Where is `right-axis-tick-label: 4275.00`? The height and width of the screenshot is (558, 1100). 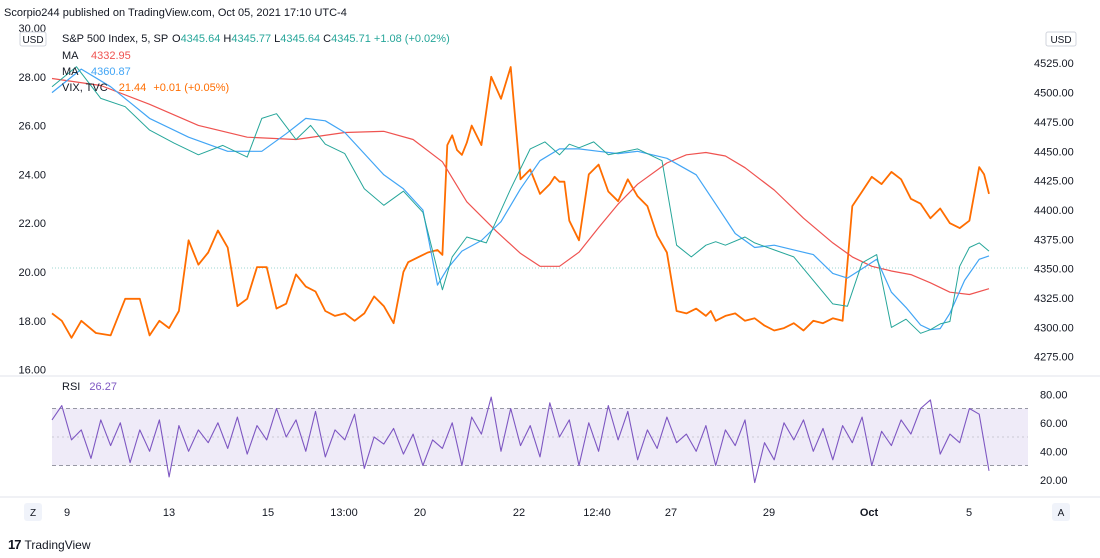
right-axis-tick-label: 4275.00 is located at coordinates (1054, 358).